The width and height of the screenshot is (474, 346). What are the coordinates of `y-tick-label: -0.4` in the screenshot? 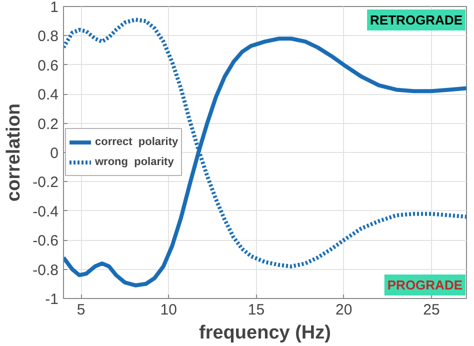 It's located at (45, 211).